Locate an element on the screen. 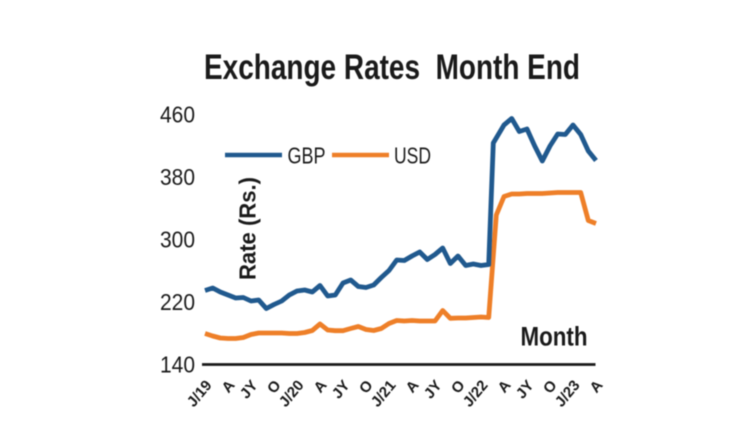 The width and height of the screenshot is (750, 430). svg-text: J/23 is located at coordinates (568, 393).